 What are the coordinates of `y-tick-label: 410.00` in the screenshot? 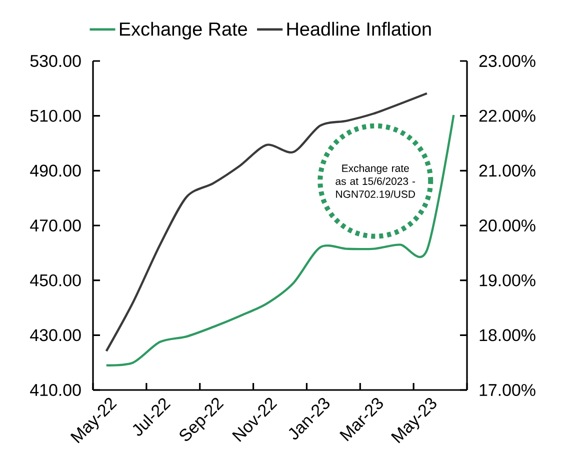 It's located at (55, 390).